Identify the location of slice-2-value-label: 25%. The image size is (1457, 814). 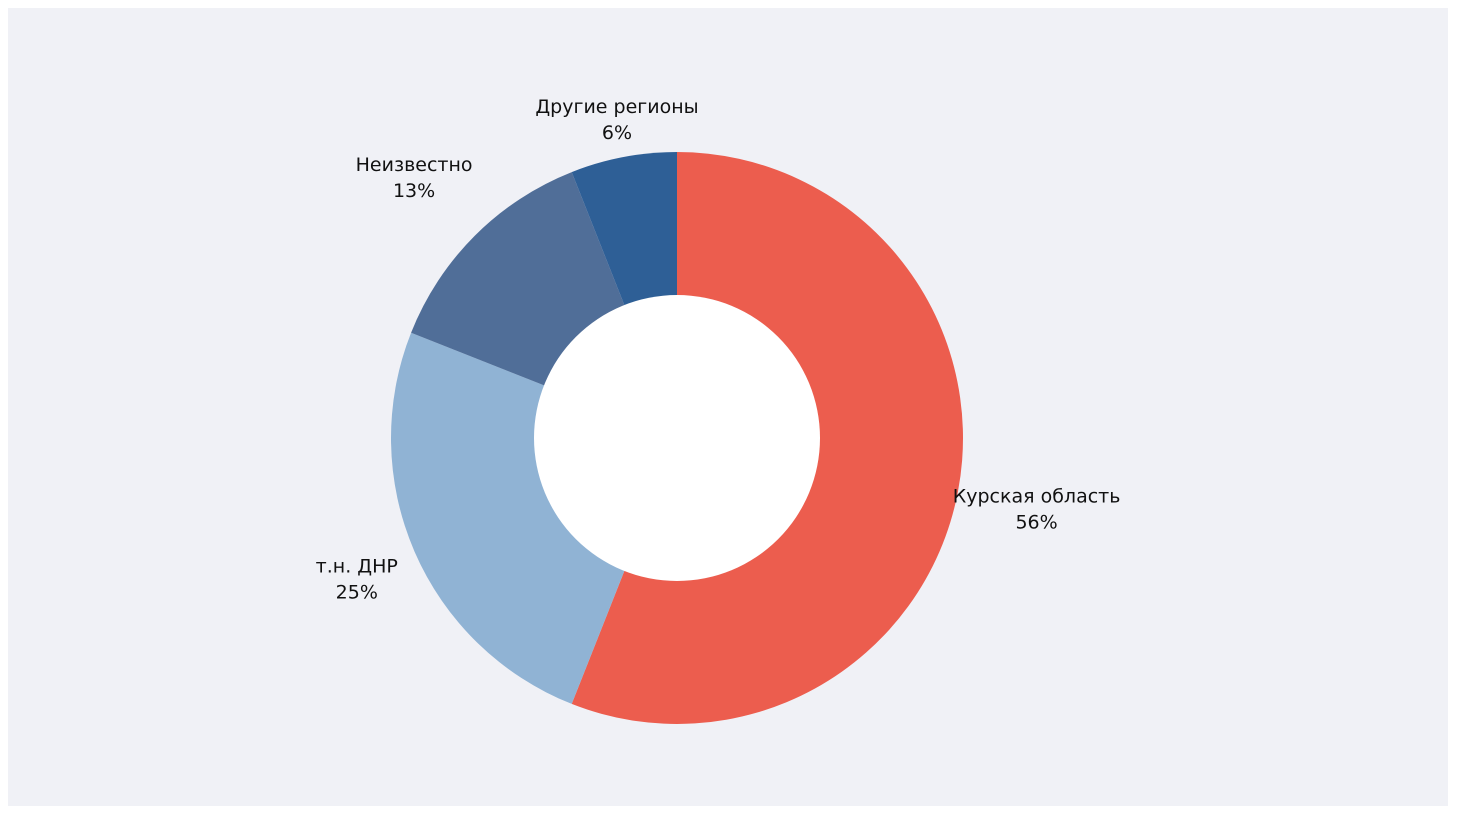
(357, 593).